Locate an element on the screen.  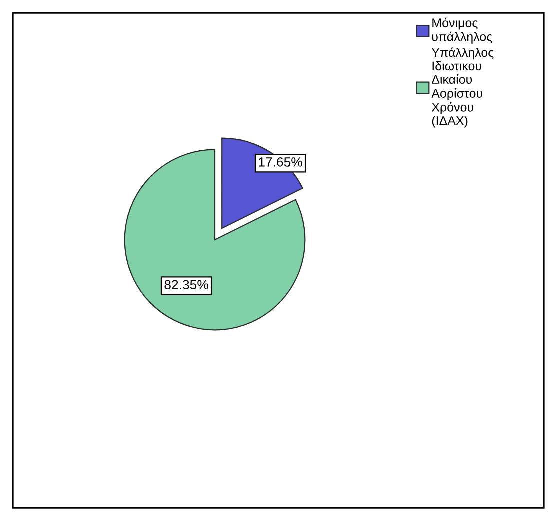
data-label: 17.65% is located at coordinates (280, 162).